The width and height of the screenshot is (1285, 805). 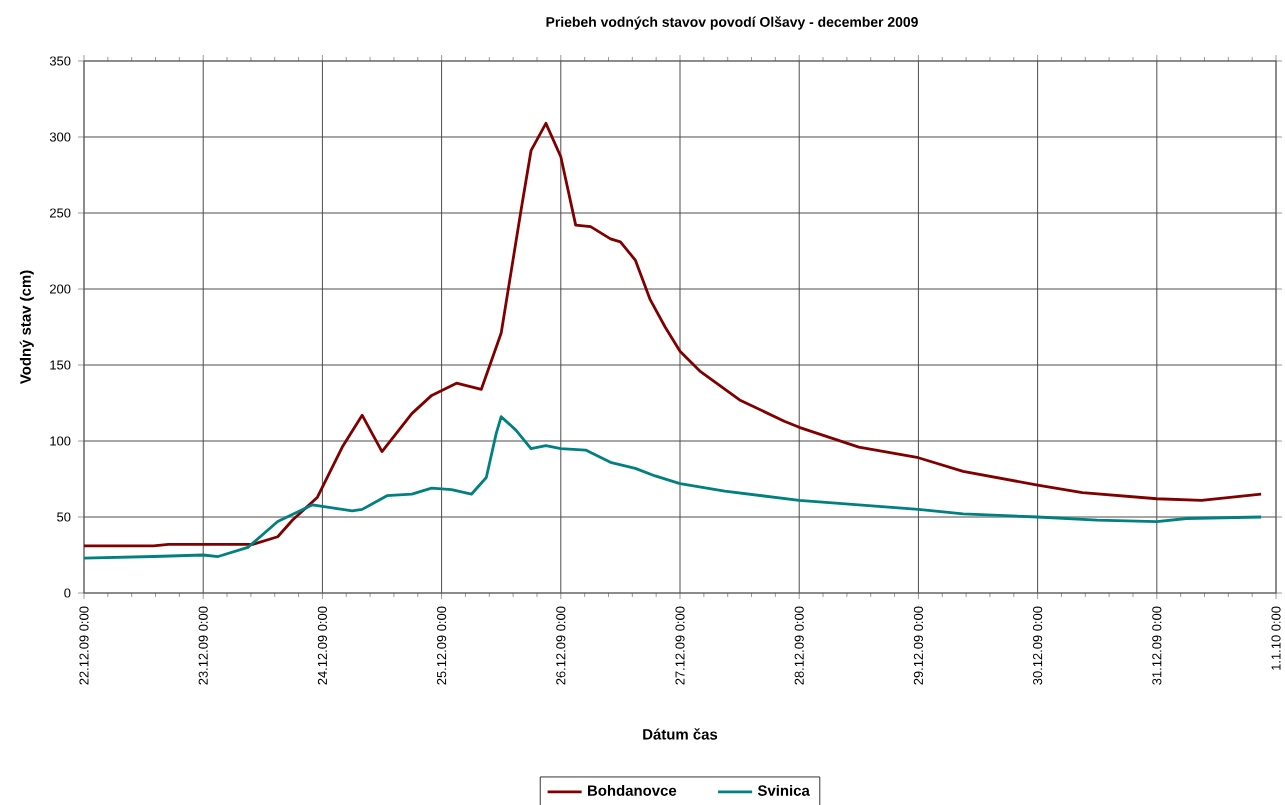 I want to click on y-axis-title: Vodný stav (cm), so click(x=26, y=327).